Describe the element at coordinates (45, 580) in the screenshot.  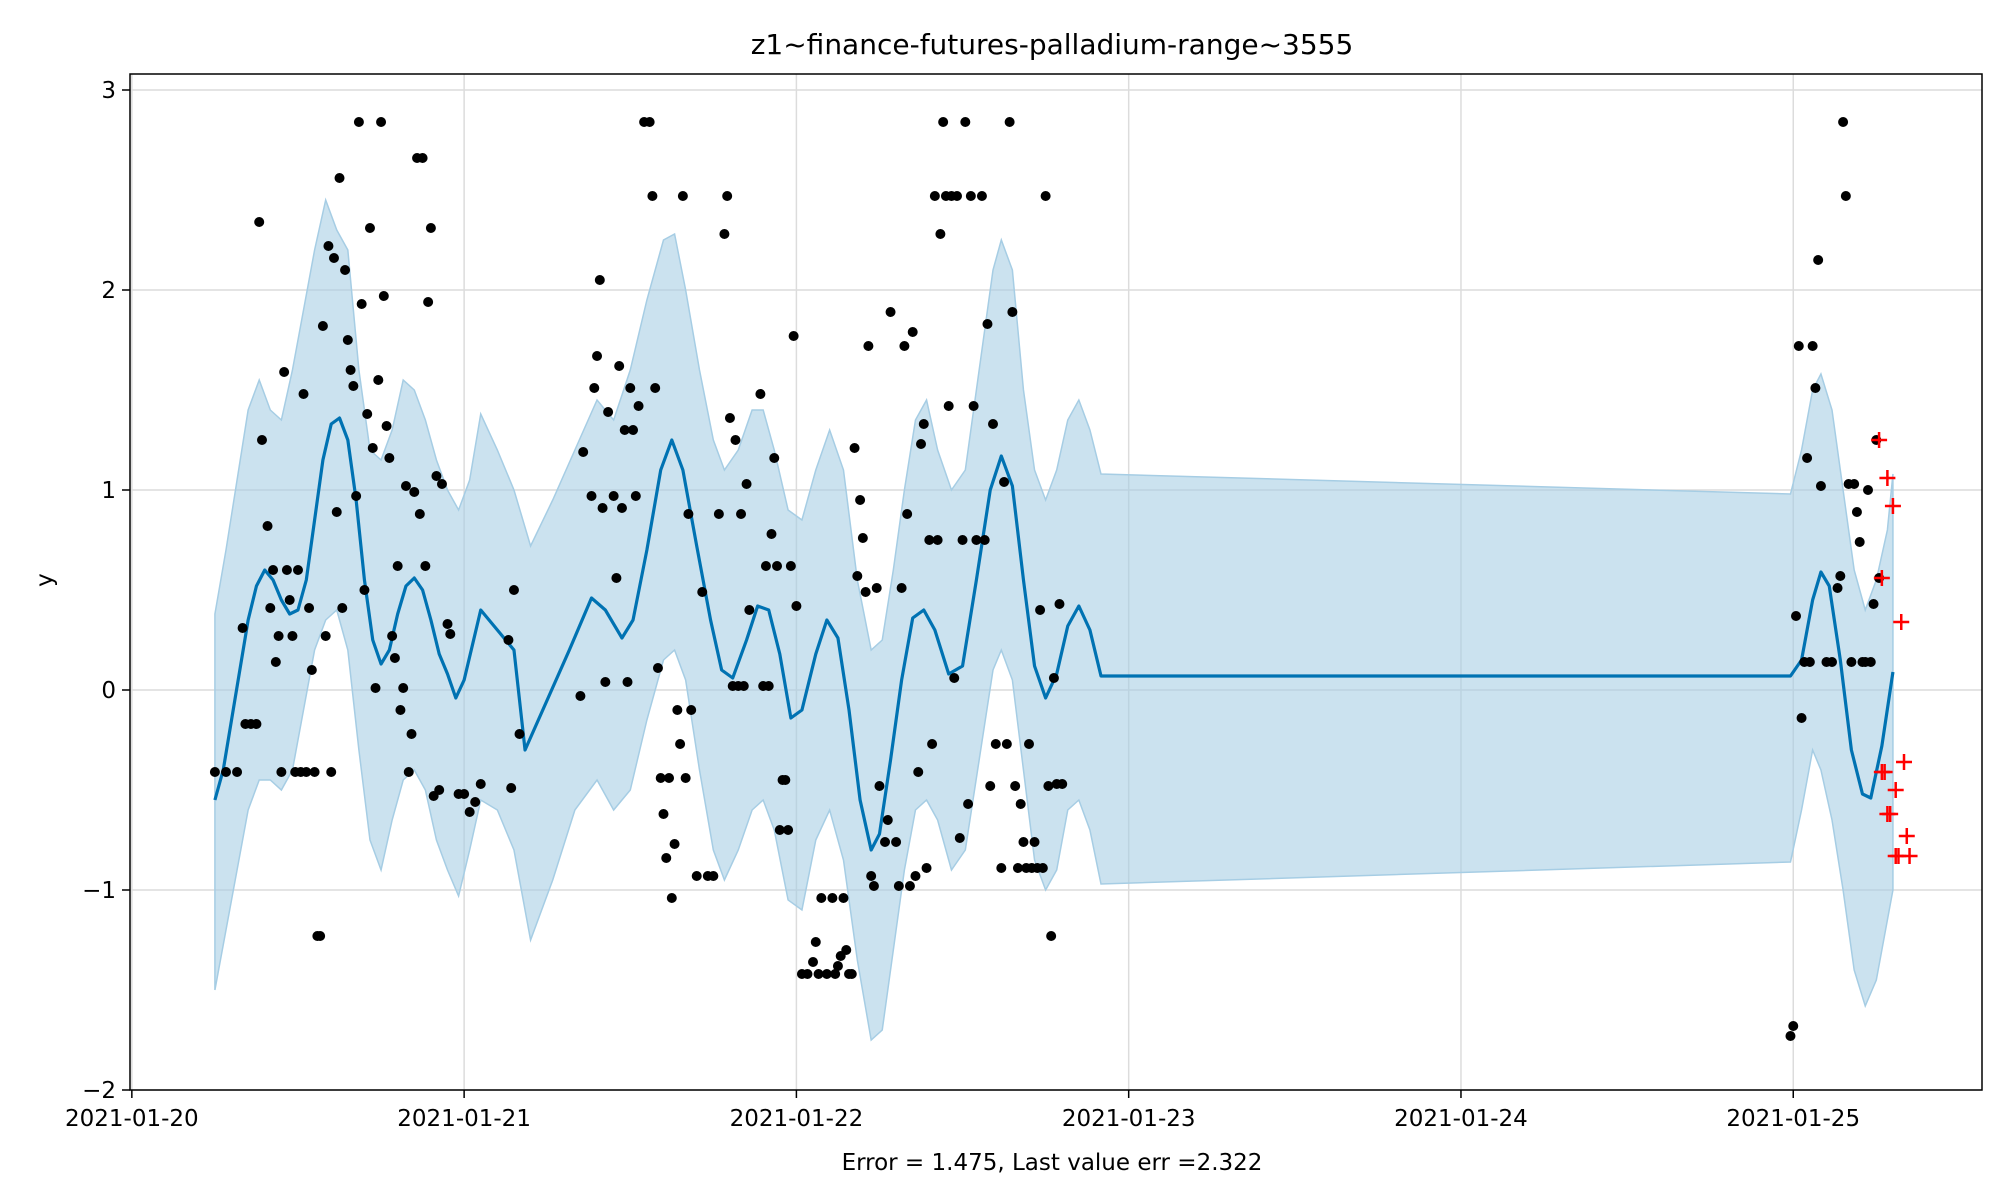
I see `y-axis-label: y` at that location.